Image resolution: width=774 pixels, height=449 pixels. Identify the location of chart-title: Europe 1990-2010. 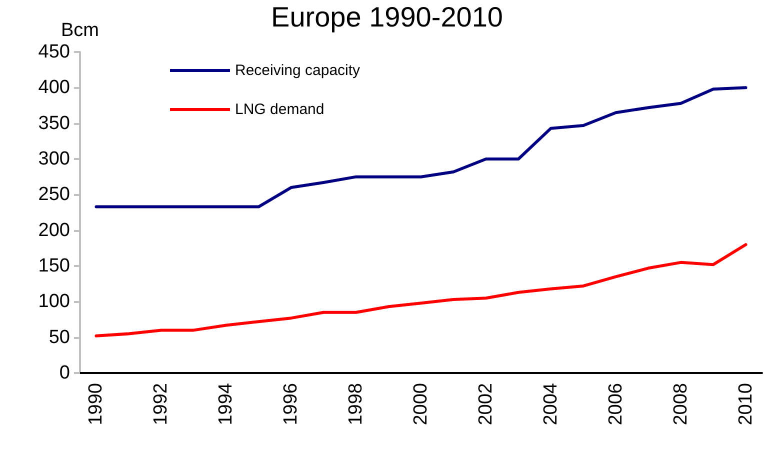
(387, 17).